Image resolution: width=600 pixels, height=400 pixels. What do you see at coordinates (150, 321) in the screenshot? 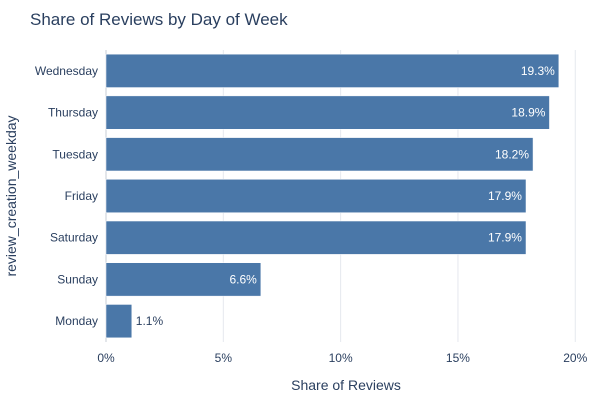
I see `bar-value-label: 1.1%` at bounding box center [150, 321].